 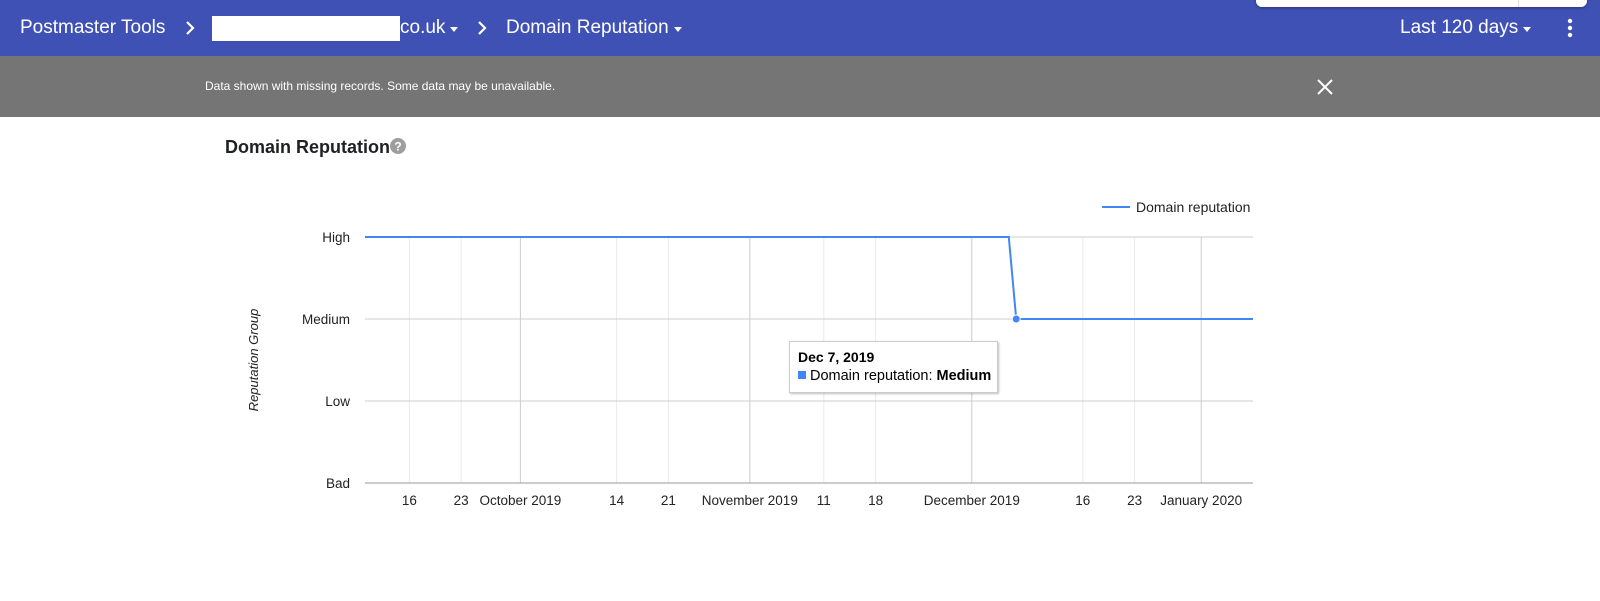 What do you see at coordinates (824, 500) in the screenshot?
I see `x-tick-label: 11` at bounding box center [824, 500].